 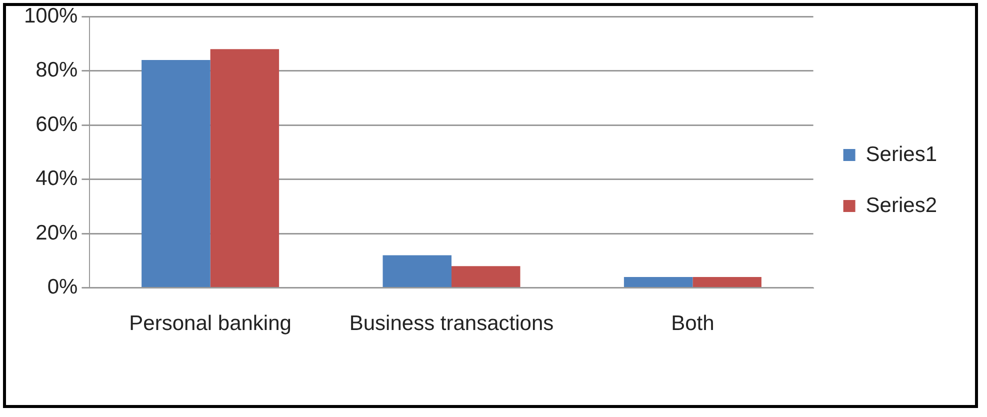 I want to click on y-tick-label: 60%, so click(x=57, y=124).